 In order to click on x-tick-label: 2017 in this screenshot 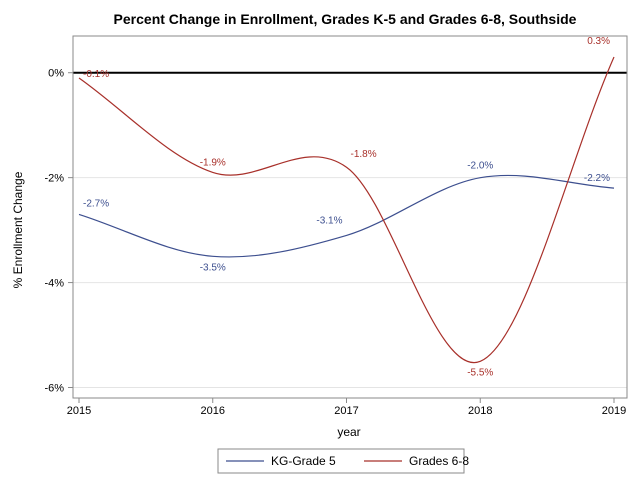, I will do `click(346, 411)`.